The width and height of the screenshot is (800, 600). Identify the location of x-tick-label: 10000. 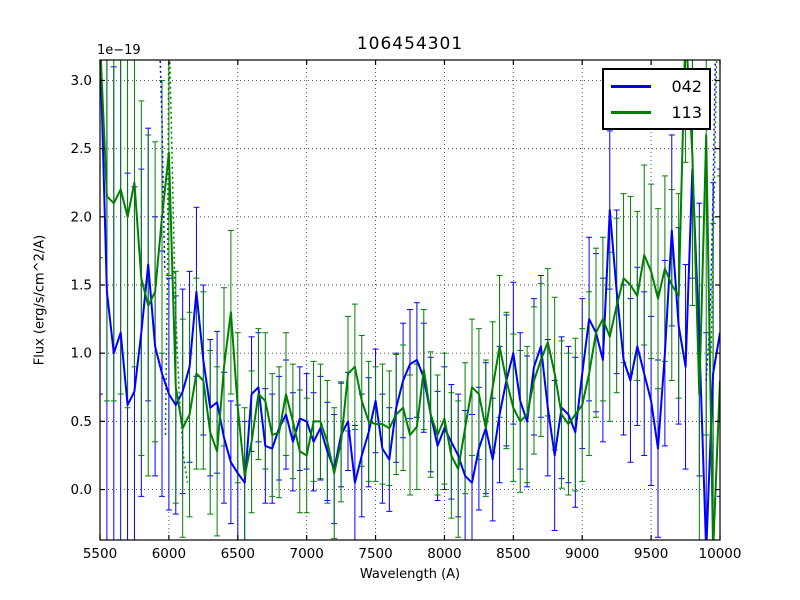
(720, 554).